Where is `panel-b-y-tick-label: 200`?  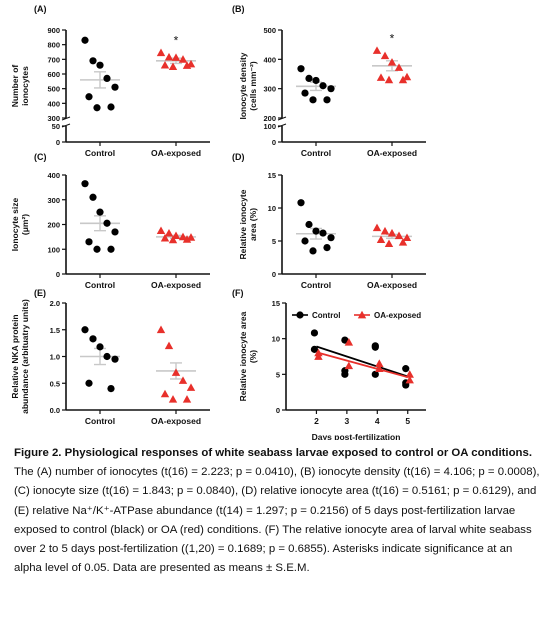
panel-b-y-tick-label: 200 is located at coordinates (269, 118).